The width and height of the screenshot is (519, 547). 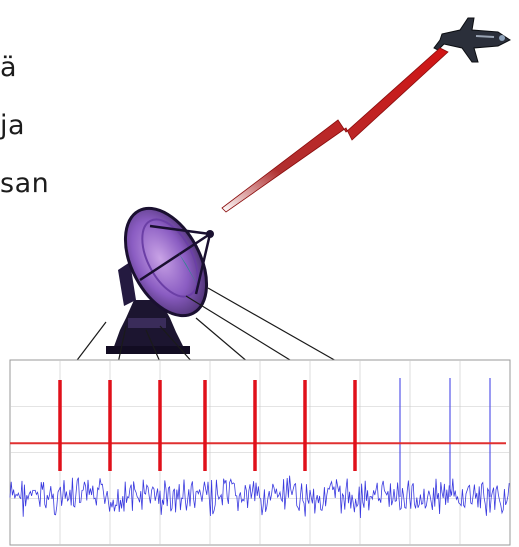 I want to click on aircraft-icon, so click(x=472, y=40).